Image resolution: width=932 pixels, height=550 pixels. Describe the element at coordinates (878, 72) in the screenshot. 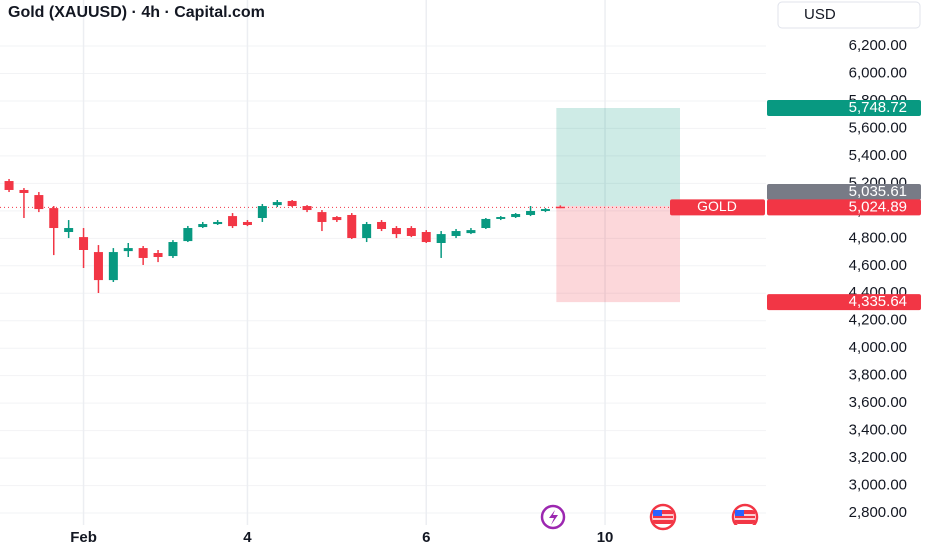

I see `y-tick-label: 6,000.00` at that location.